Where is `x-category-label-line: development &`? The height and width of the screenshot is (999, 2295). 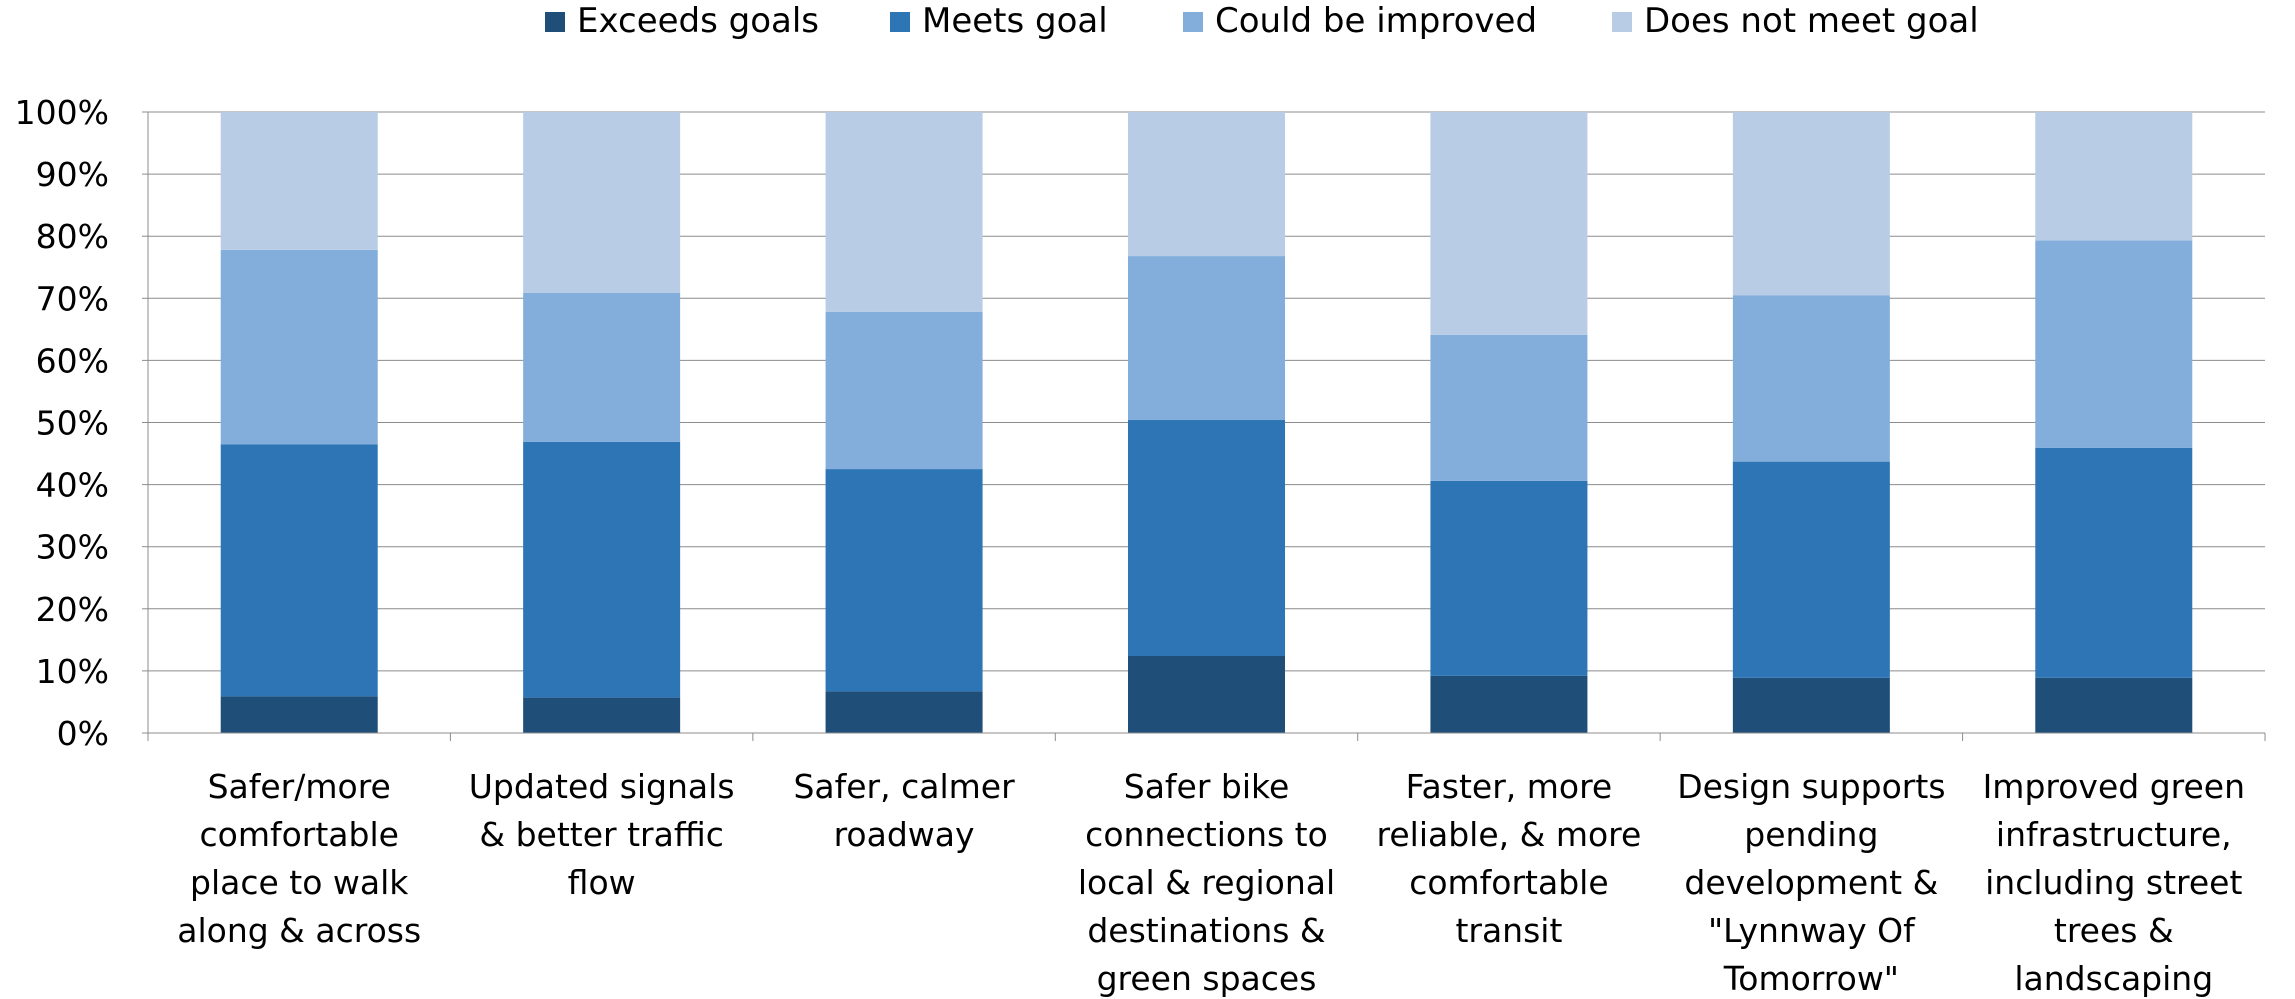 x-category-label-line: development & is located at coordinates (1811, 882).